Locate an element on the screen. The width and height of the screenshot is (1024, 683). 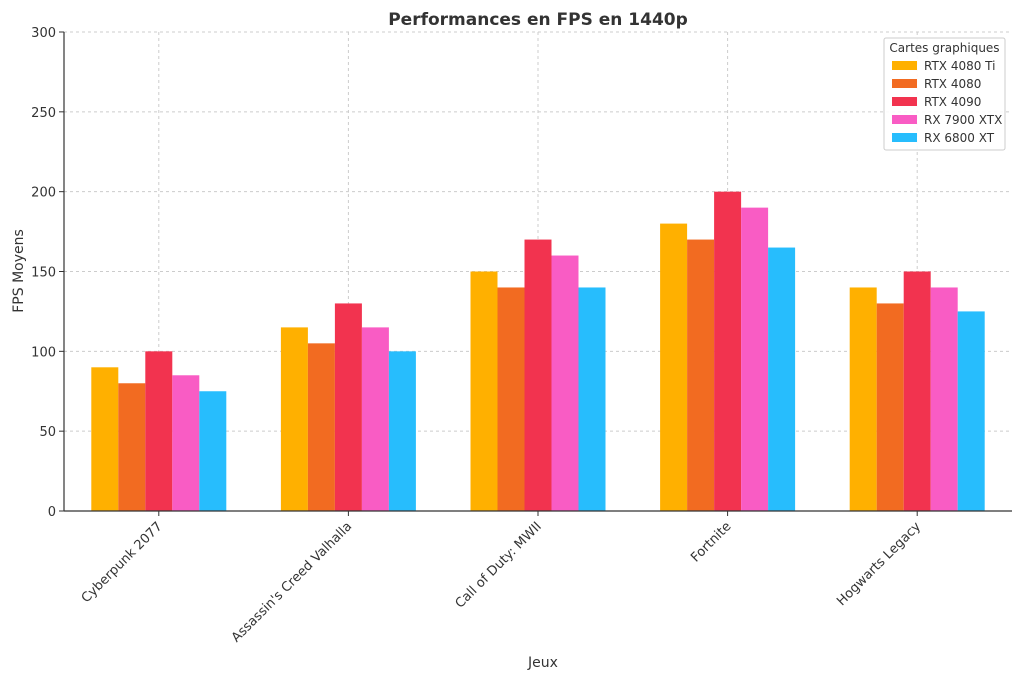
x-tick-label: Call of Duty: MWII is located at coordinates (499, 565).